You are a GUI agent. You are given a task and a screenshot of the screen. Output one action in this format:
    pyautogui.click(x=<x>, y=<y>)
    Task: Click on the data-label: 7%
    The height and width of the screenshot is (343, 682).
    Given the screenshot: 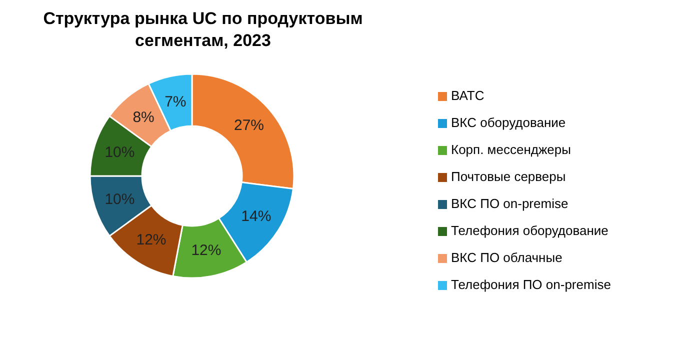 What is the action you would take?
    pyautogui.click(x=175, y=101)
    